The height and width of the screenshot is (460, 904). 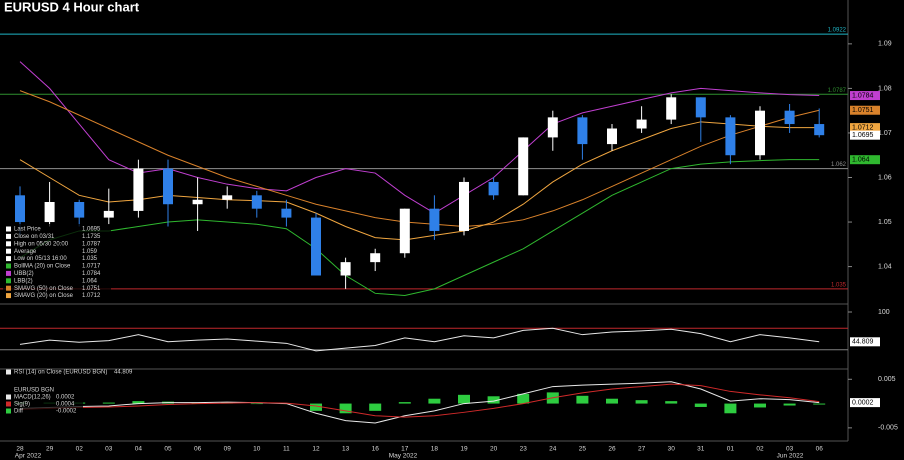 I want to click on x-tick-label: 31, so click(x=701, y=449).